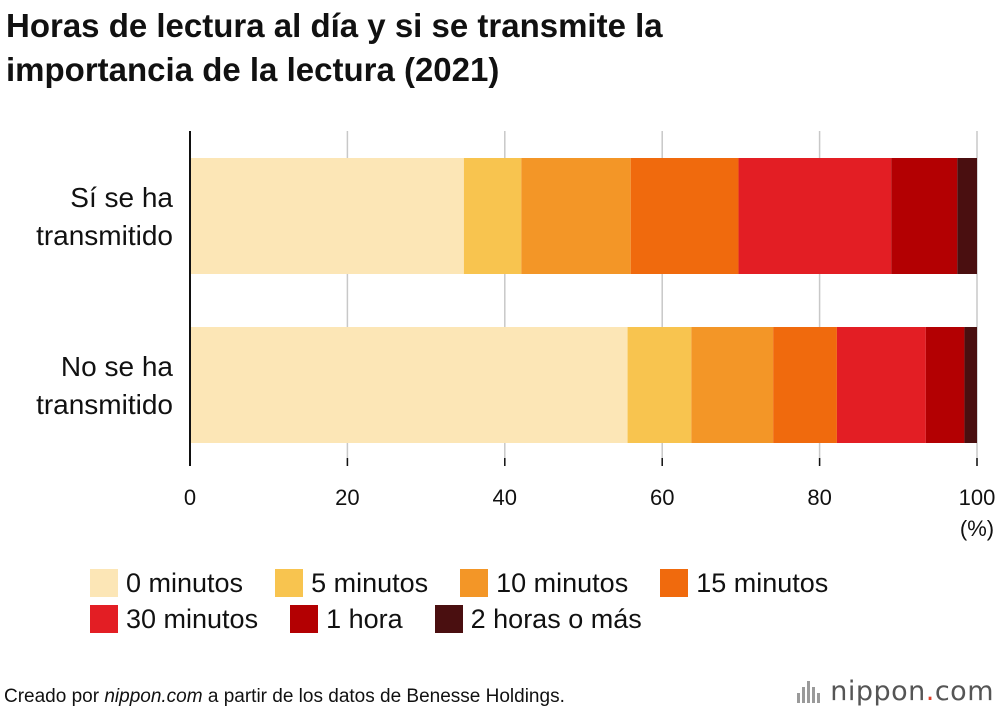 The width and height of the screenshot is (1000, 714). What do you see at coordinates (370, 582) in the screenshot?
I see `legend-label: 5 minutos` at bounding box center [370, 582].